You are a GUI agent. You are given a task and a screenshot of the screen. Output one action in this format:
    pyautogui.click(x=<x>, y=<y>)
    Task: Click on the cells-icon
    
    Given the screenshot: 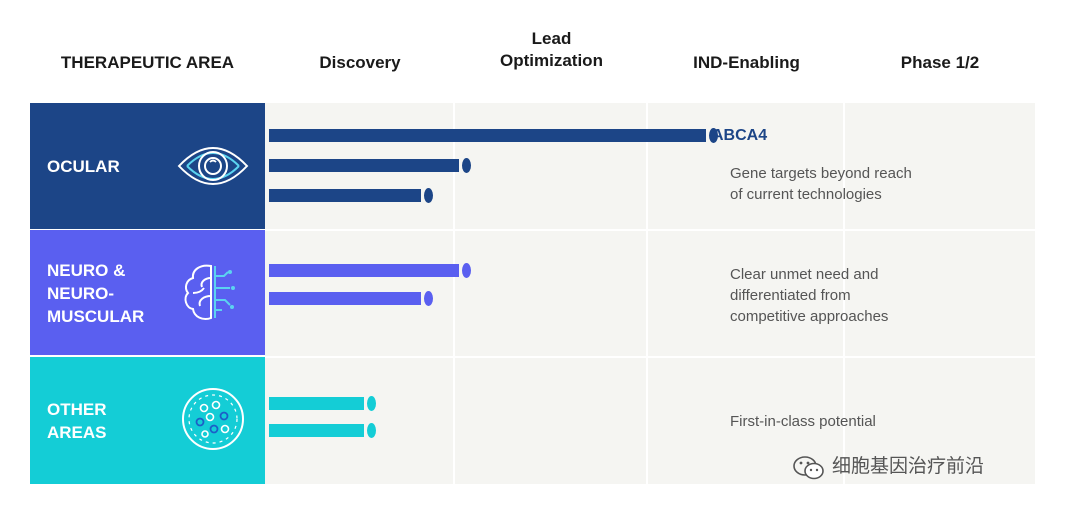 What is the action you would take?
    pyautogui.click(x=213, y=421)
    